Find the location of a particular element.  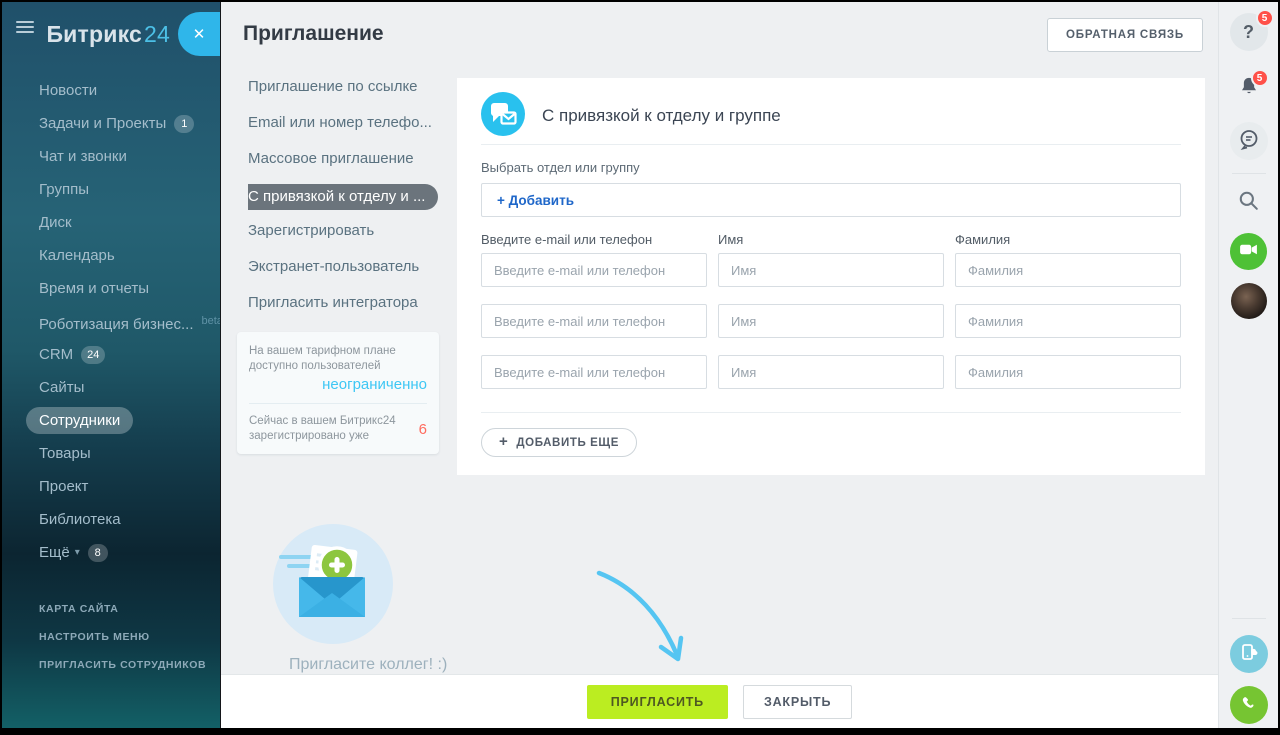

surname-input-row1 is located at coordinates (1068, 270).